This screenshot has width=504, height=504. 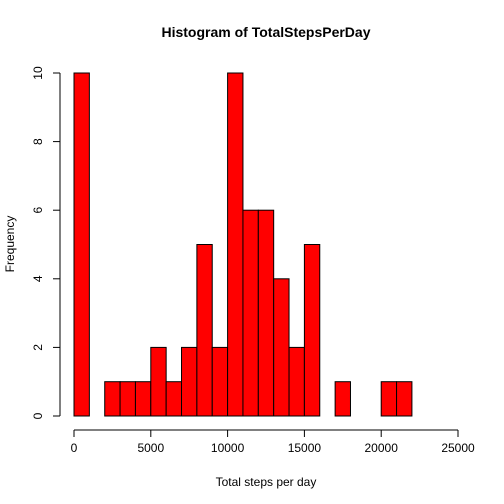 What do you see at coordinates (10, 244) in the screenshot?
I see `y-axis-label: Frequency` at bounding box center [10, 244].